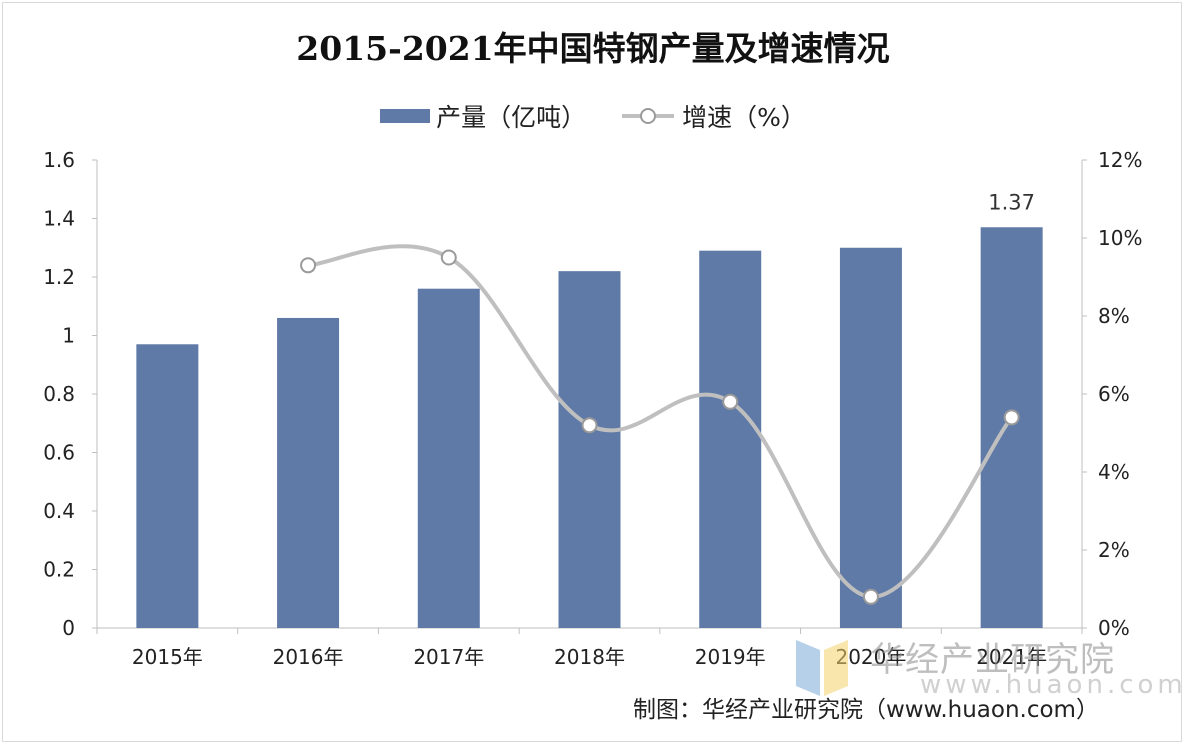 The image size is (1186, 746). I want to click on chart-title: 2015-2021年中国特钢产量及增速情况, so click(593, 48).